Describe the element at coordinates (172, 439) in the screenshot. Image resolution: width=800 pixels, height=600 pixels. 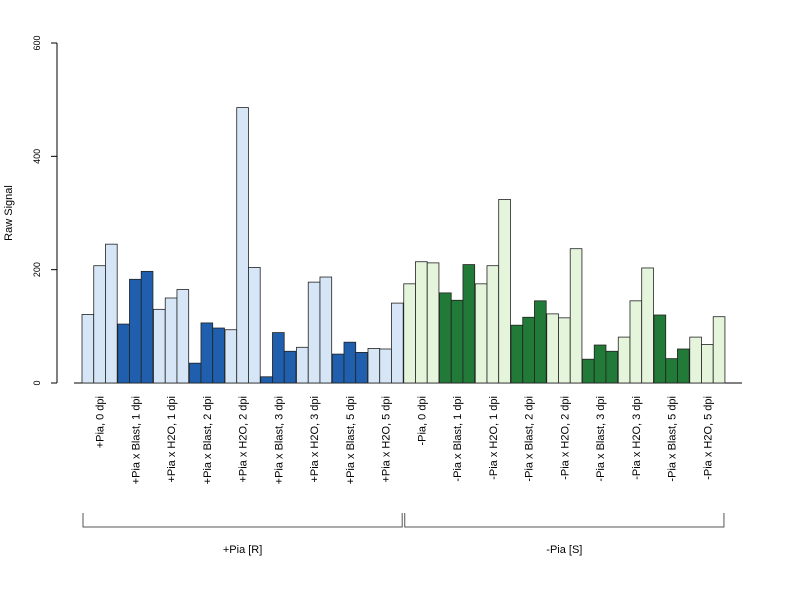
I see `category-label: +Pia x H2O, 1 dpi` at that location.